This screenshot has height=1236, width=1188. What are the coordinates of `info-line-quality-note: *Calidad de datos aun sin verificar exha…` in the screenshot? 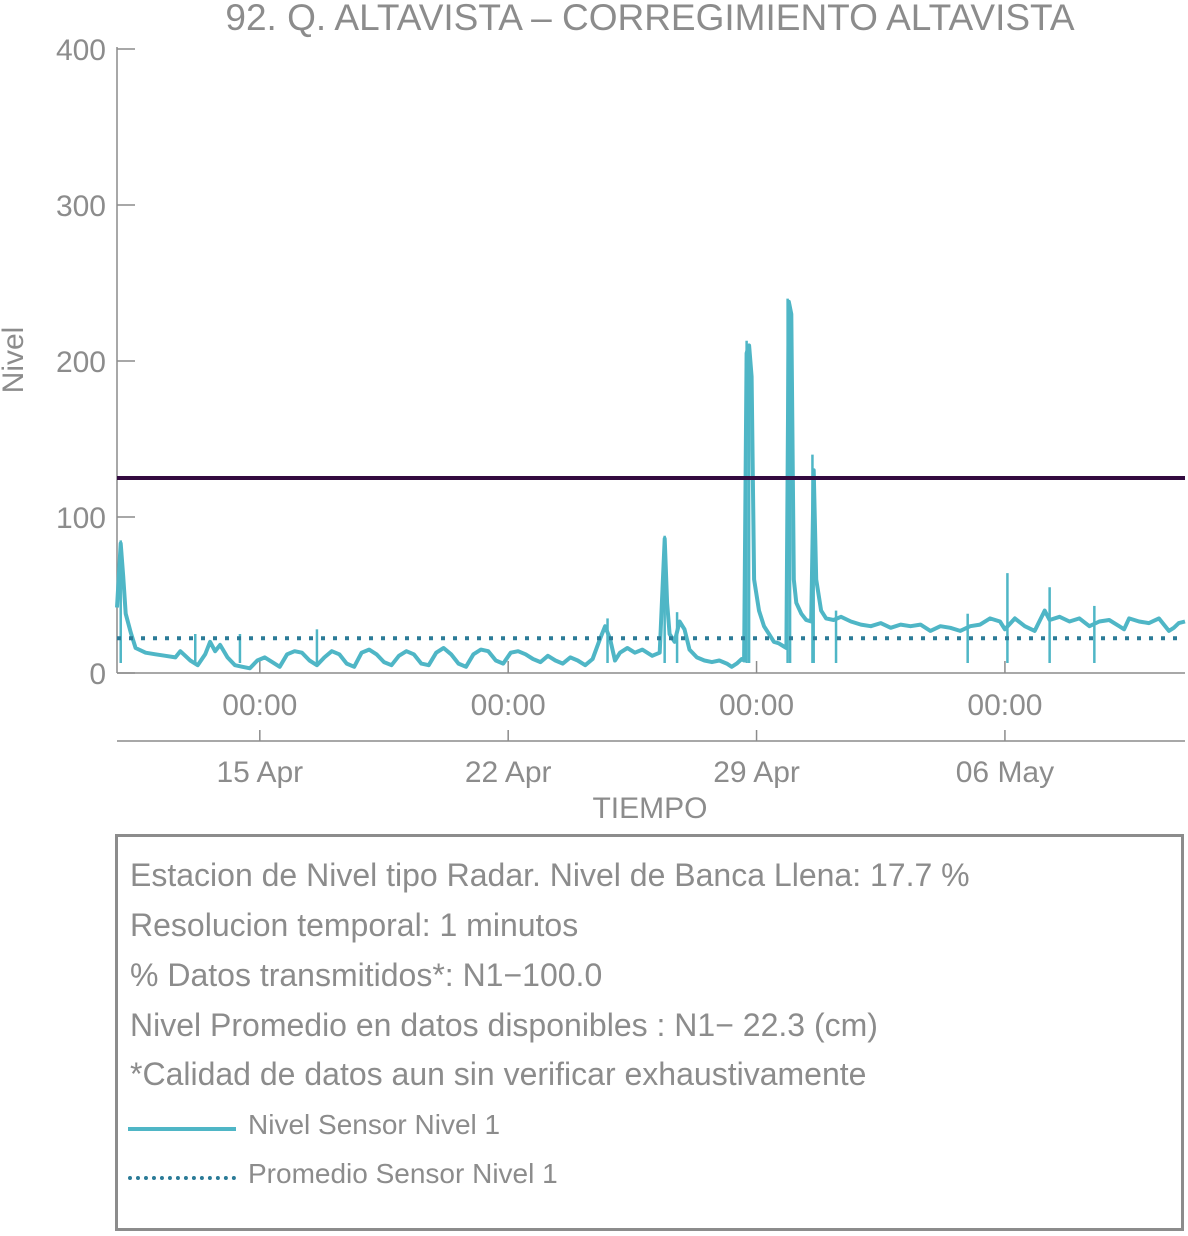 It's located at (498, 1074).